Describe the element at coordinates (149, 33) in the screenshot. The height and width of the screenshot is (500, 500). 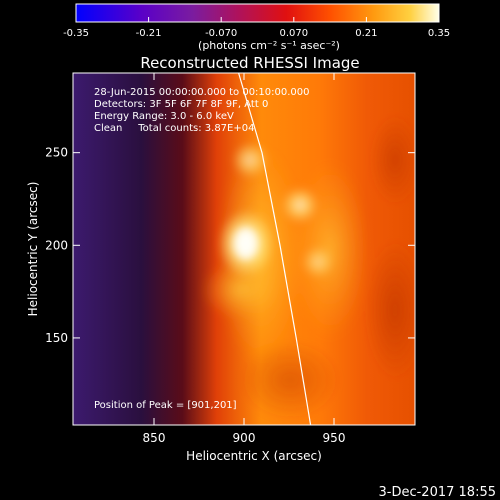
I see `colorbar-tick-label: -0.21` at that location.